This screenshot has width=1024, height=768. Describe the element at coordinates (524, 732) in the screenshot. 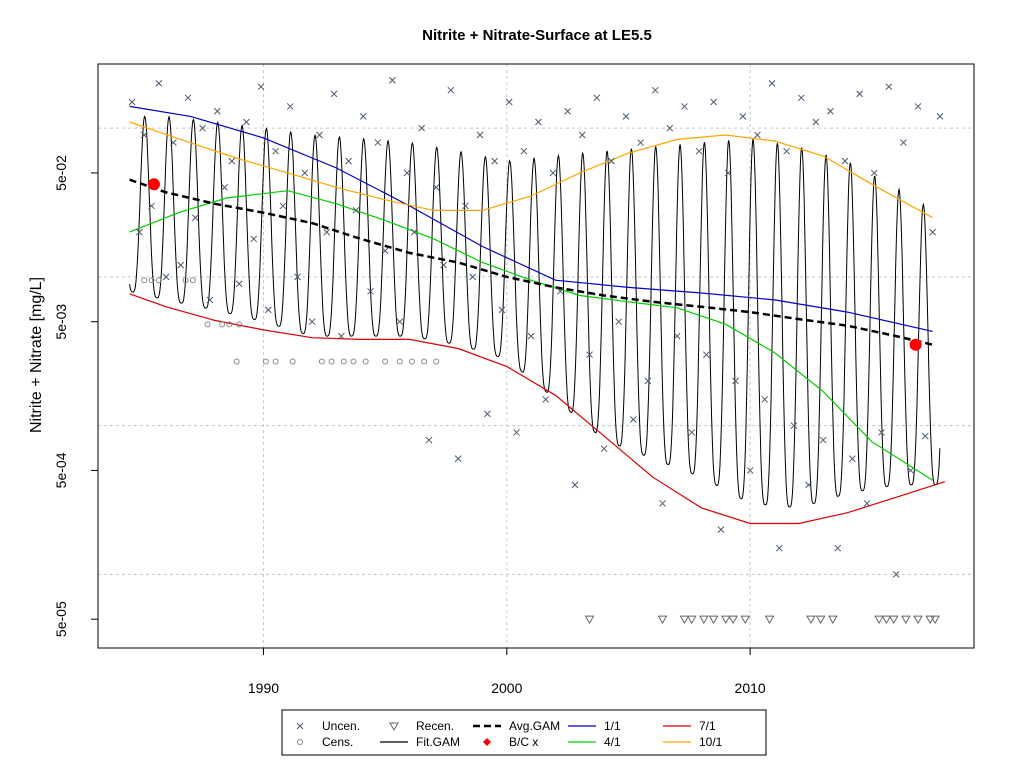

I see `legend-box` at that location.